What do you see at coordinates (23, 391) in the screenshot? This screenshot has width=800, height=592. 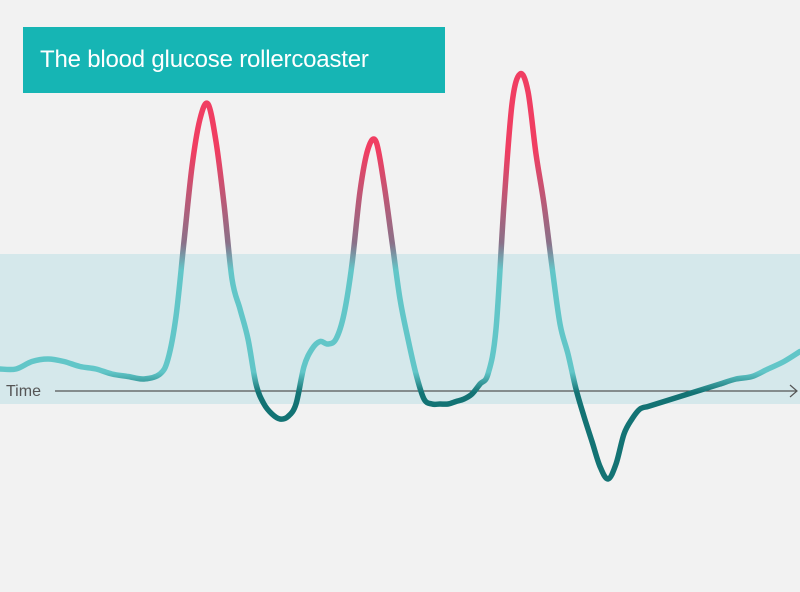 I see `x-axis-label: Time` at bounding box center [23, 391].